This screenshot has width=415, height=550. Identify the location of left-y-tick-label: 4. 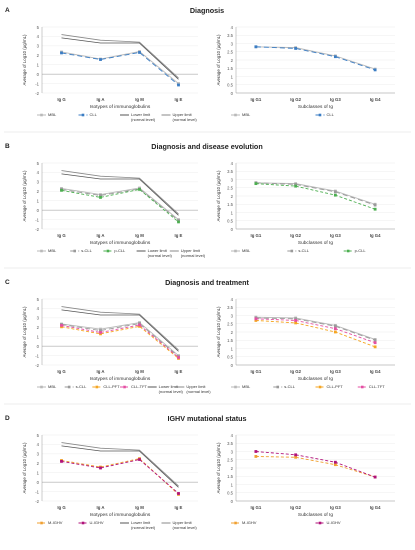
(38, 172).